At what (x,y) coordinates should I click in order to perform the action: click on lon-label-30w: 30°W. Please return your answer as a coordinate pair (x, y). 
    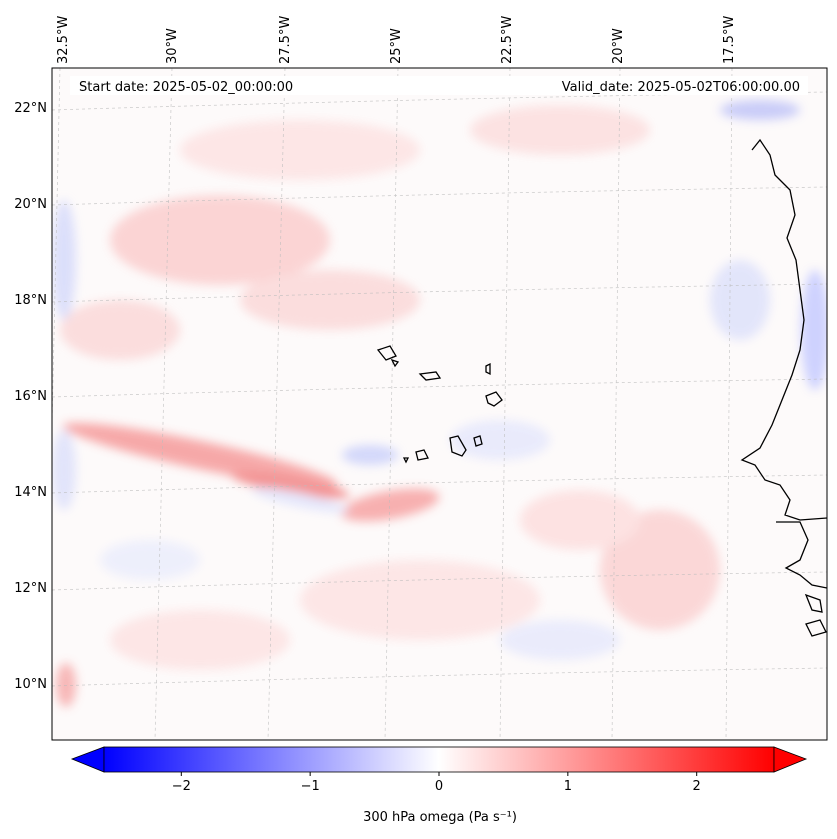
    Looking at the image, I should click on (172, 46).